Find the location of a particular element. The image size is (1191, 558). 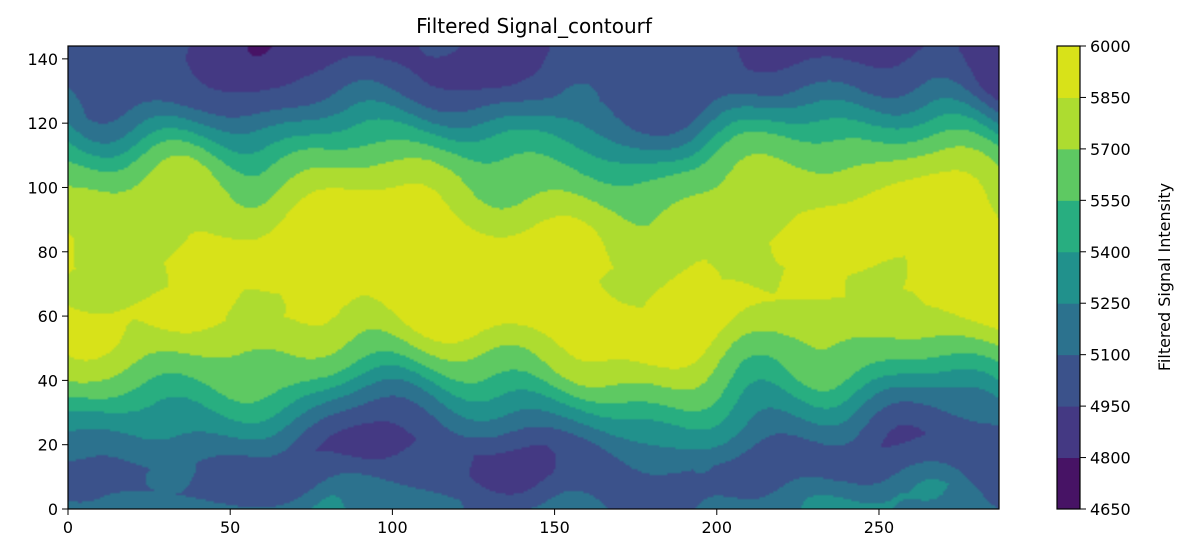

colorbar-tick-label: 6000 is located at coordinates (1110, 46).